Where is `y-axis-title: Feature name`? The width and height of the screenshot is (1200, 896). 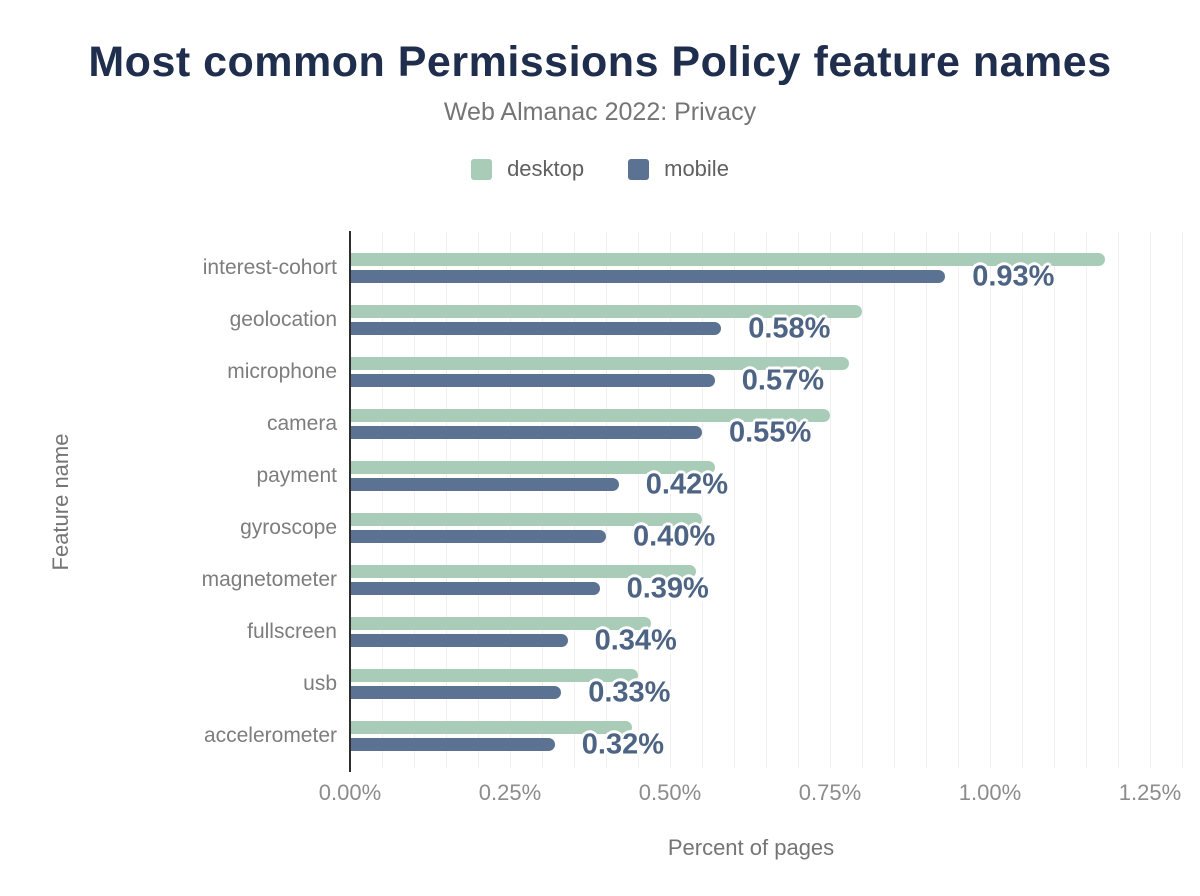 y-axis-title: Feature name is located at coordinates (60, 502).